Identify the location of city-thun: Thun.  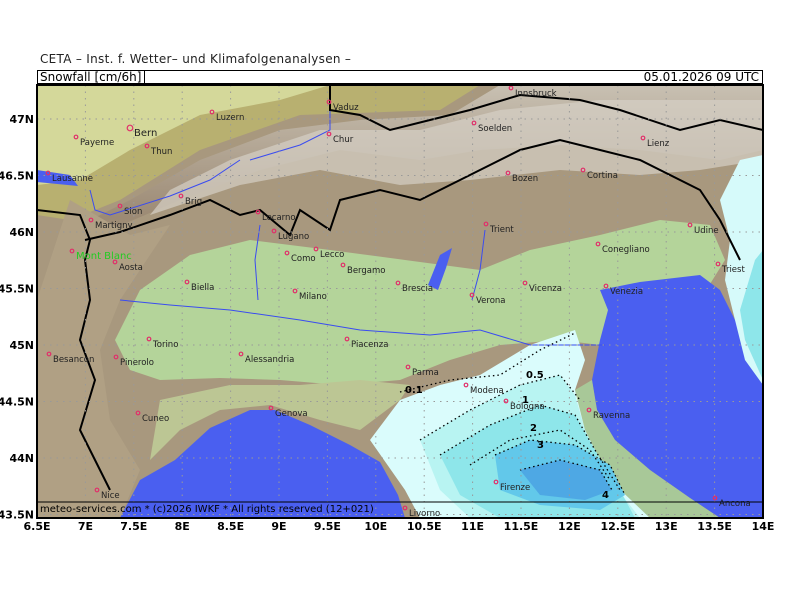
(158, 150).